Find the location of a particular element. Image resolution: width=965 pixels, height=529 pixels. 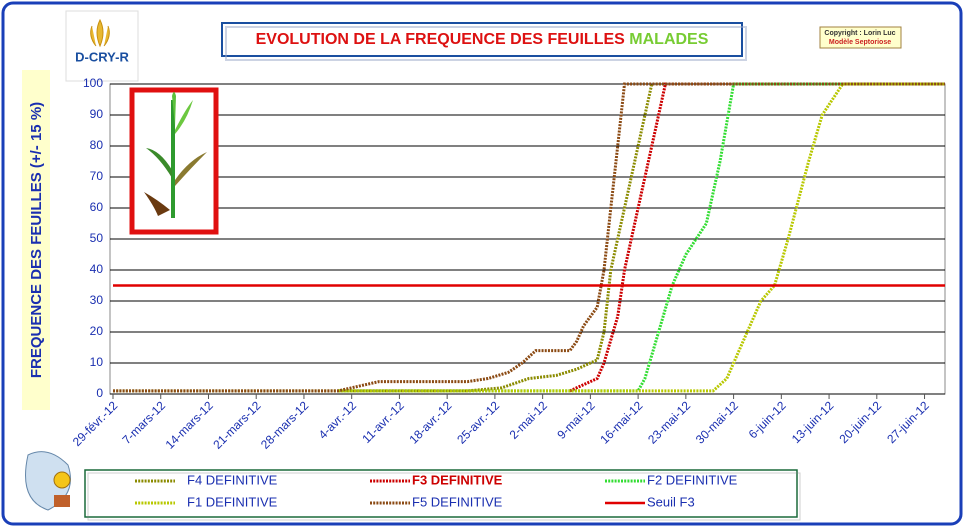

title-main: EVOLUTION DE LA FREQUENCE DES FEUILLES is located at coordinates (441, 39).